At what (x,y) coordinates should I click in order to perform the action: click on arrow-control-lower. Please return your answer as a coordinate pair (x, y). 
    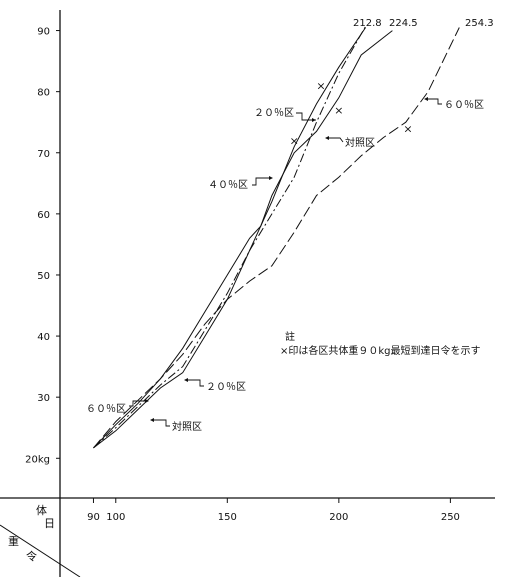
    Looking at the image, I should click on (152, 420).